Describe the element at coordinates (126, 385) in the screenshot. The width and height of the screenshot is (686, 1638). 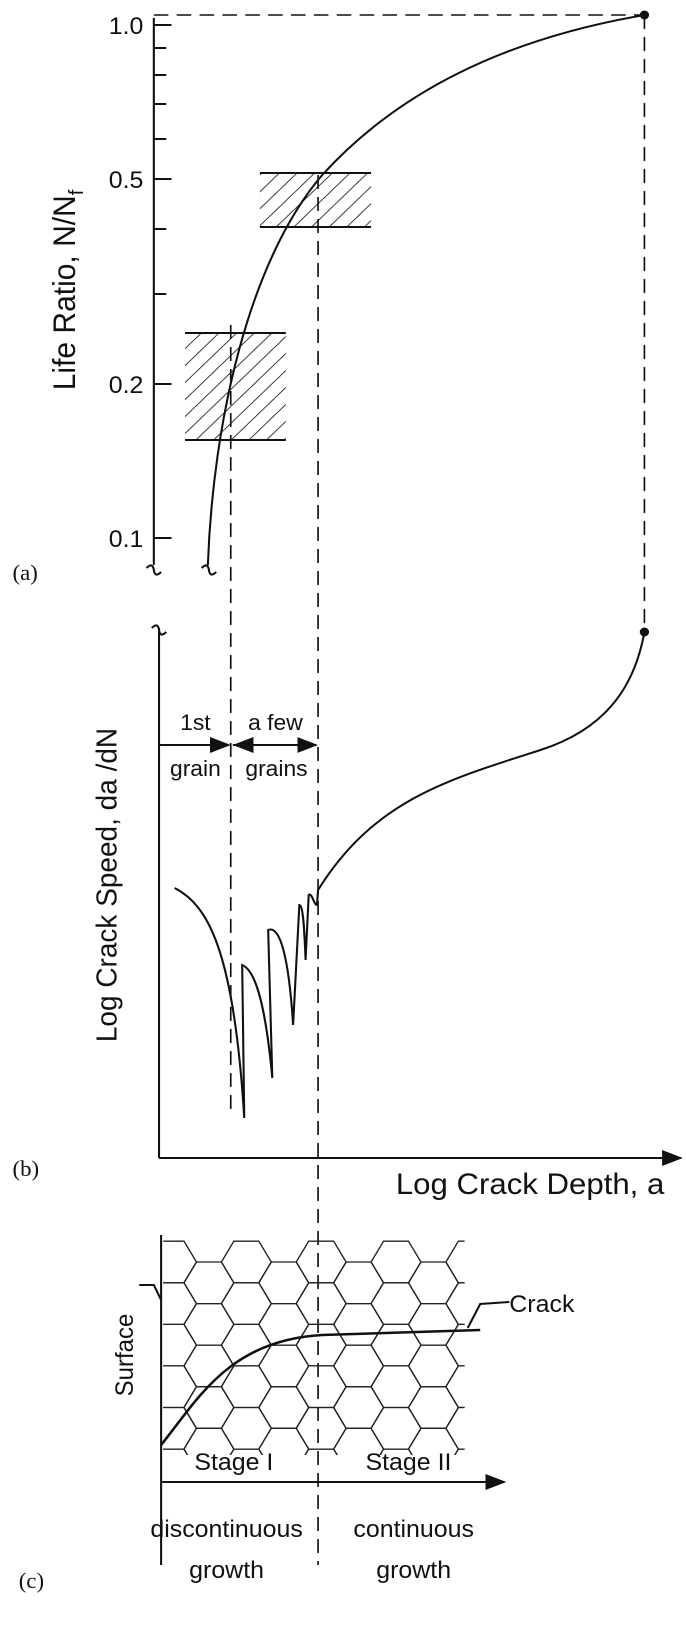
I see `y-tick-label: 0.2` at that location.